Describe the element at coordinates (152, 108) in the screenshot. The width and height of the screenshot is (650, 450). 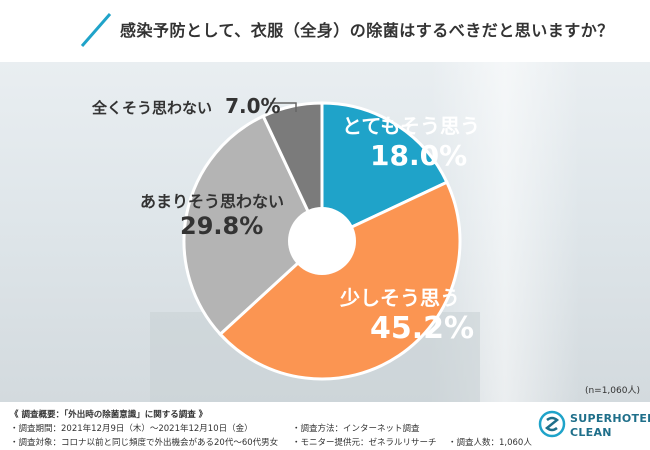
I see `slice-label-name: 全くそう思わない` at that location.